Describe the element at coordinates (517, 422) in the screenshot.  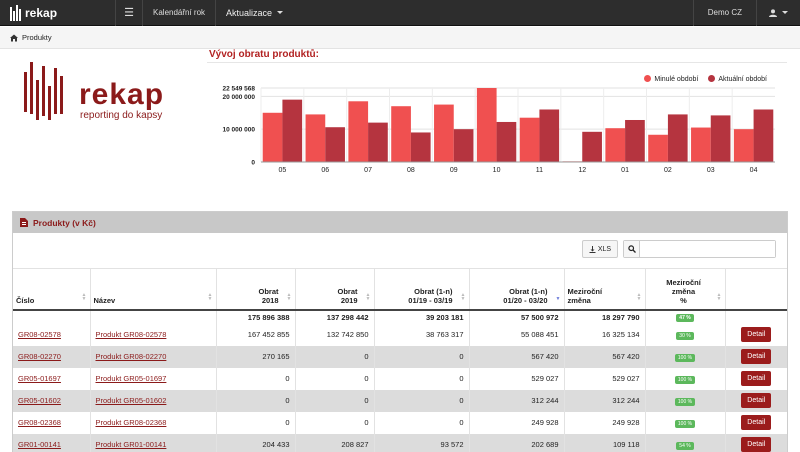
I see `cell-revenue-ytd-20: 249 928` at that location.